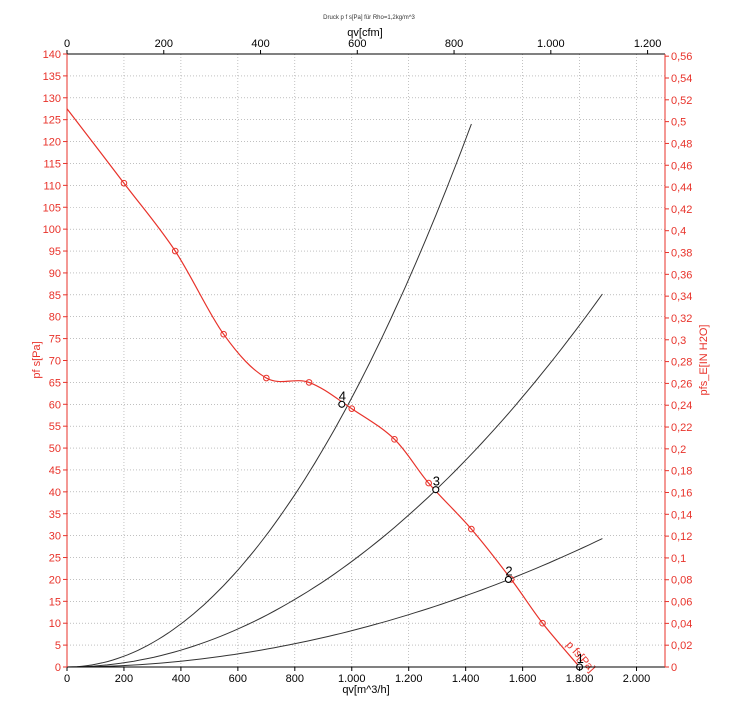 This screenshot has height=720, width=738. I want to click on system-curve-C, so click(335, 603).